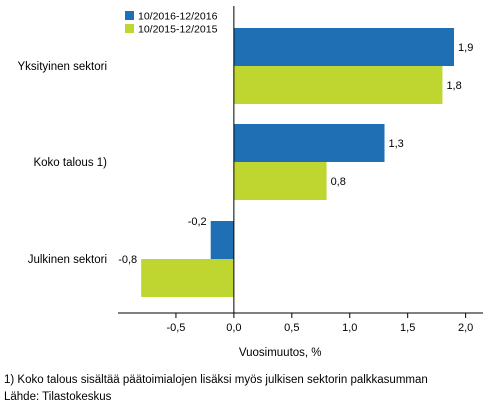  What do you see at coordinates (58, 397) in the screenshot?
I see `source-note: Lähde: Tilastokeskus` at bounding box center [58, 397].